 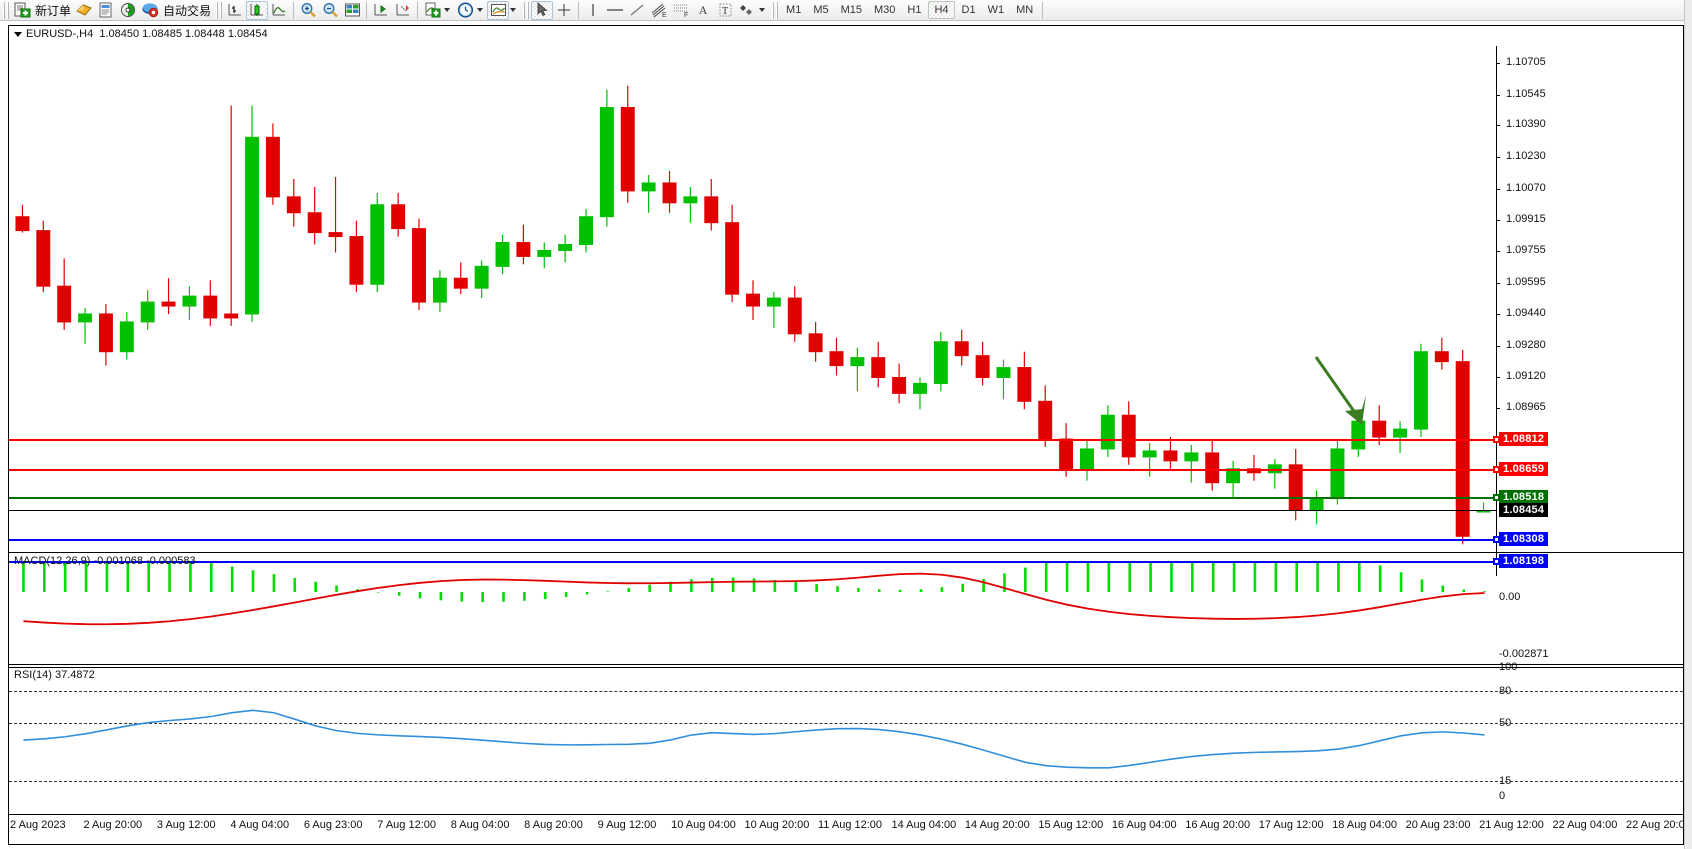 I want to click on text-icon: T, so click(x=725, y=10).